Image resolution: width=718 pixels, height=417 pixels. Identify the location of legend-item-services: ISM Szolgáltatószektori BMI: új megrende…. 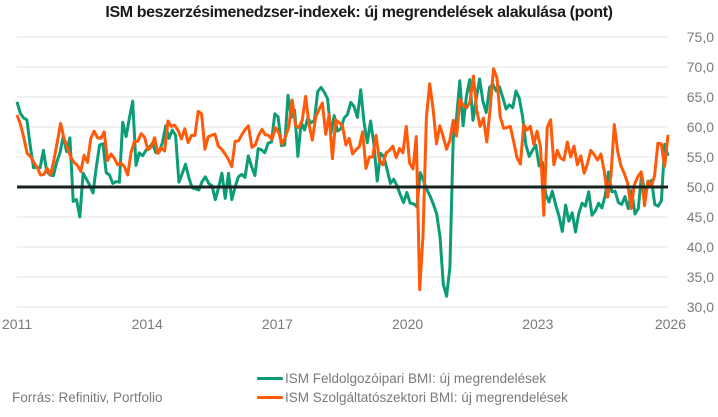
(412, 397).